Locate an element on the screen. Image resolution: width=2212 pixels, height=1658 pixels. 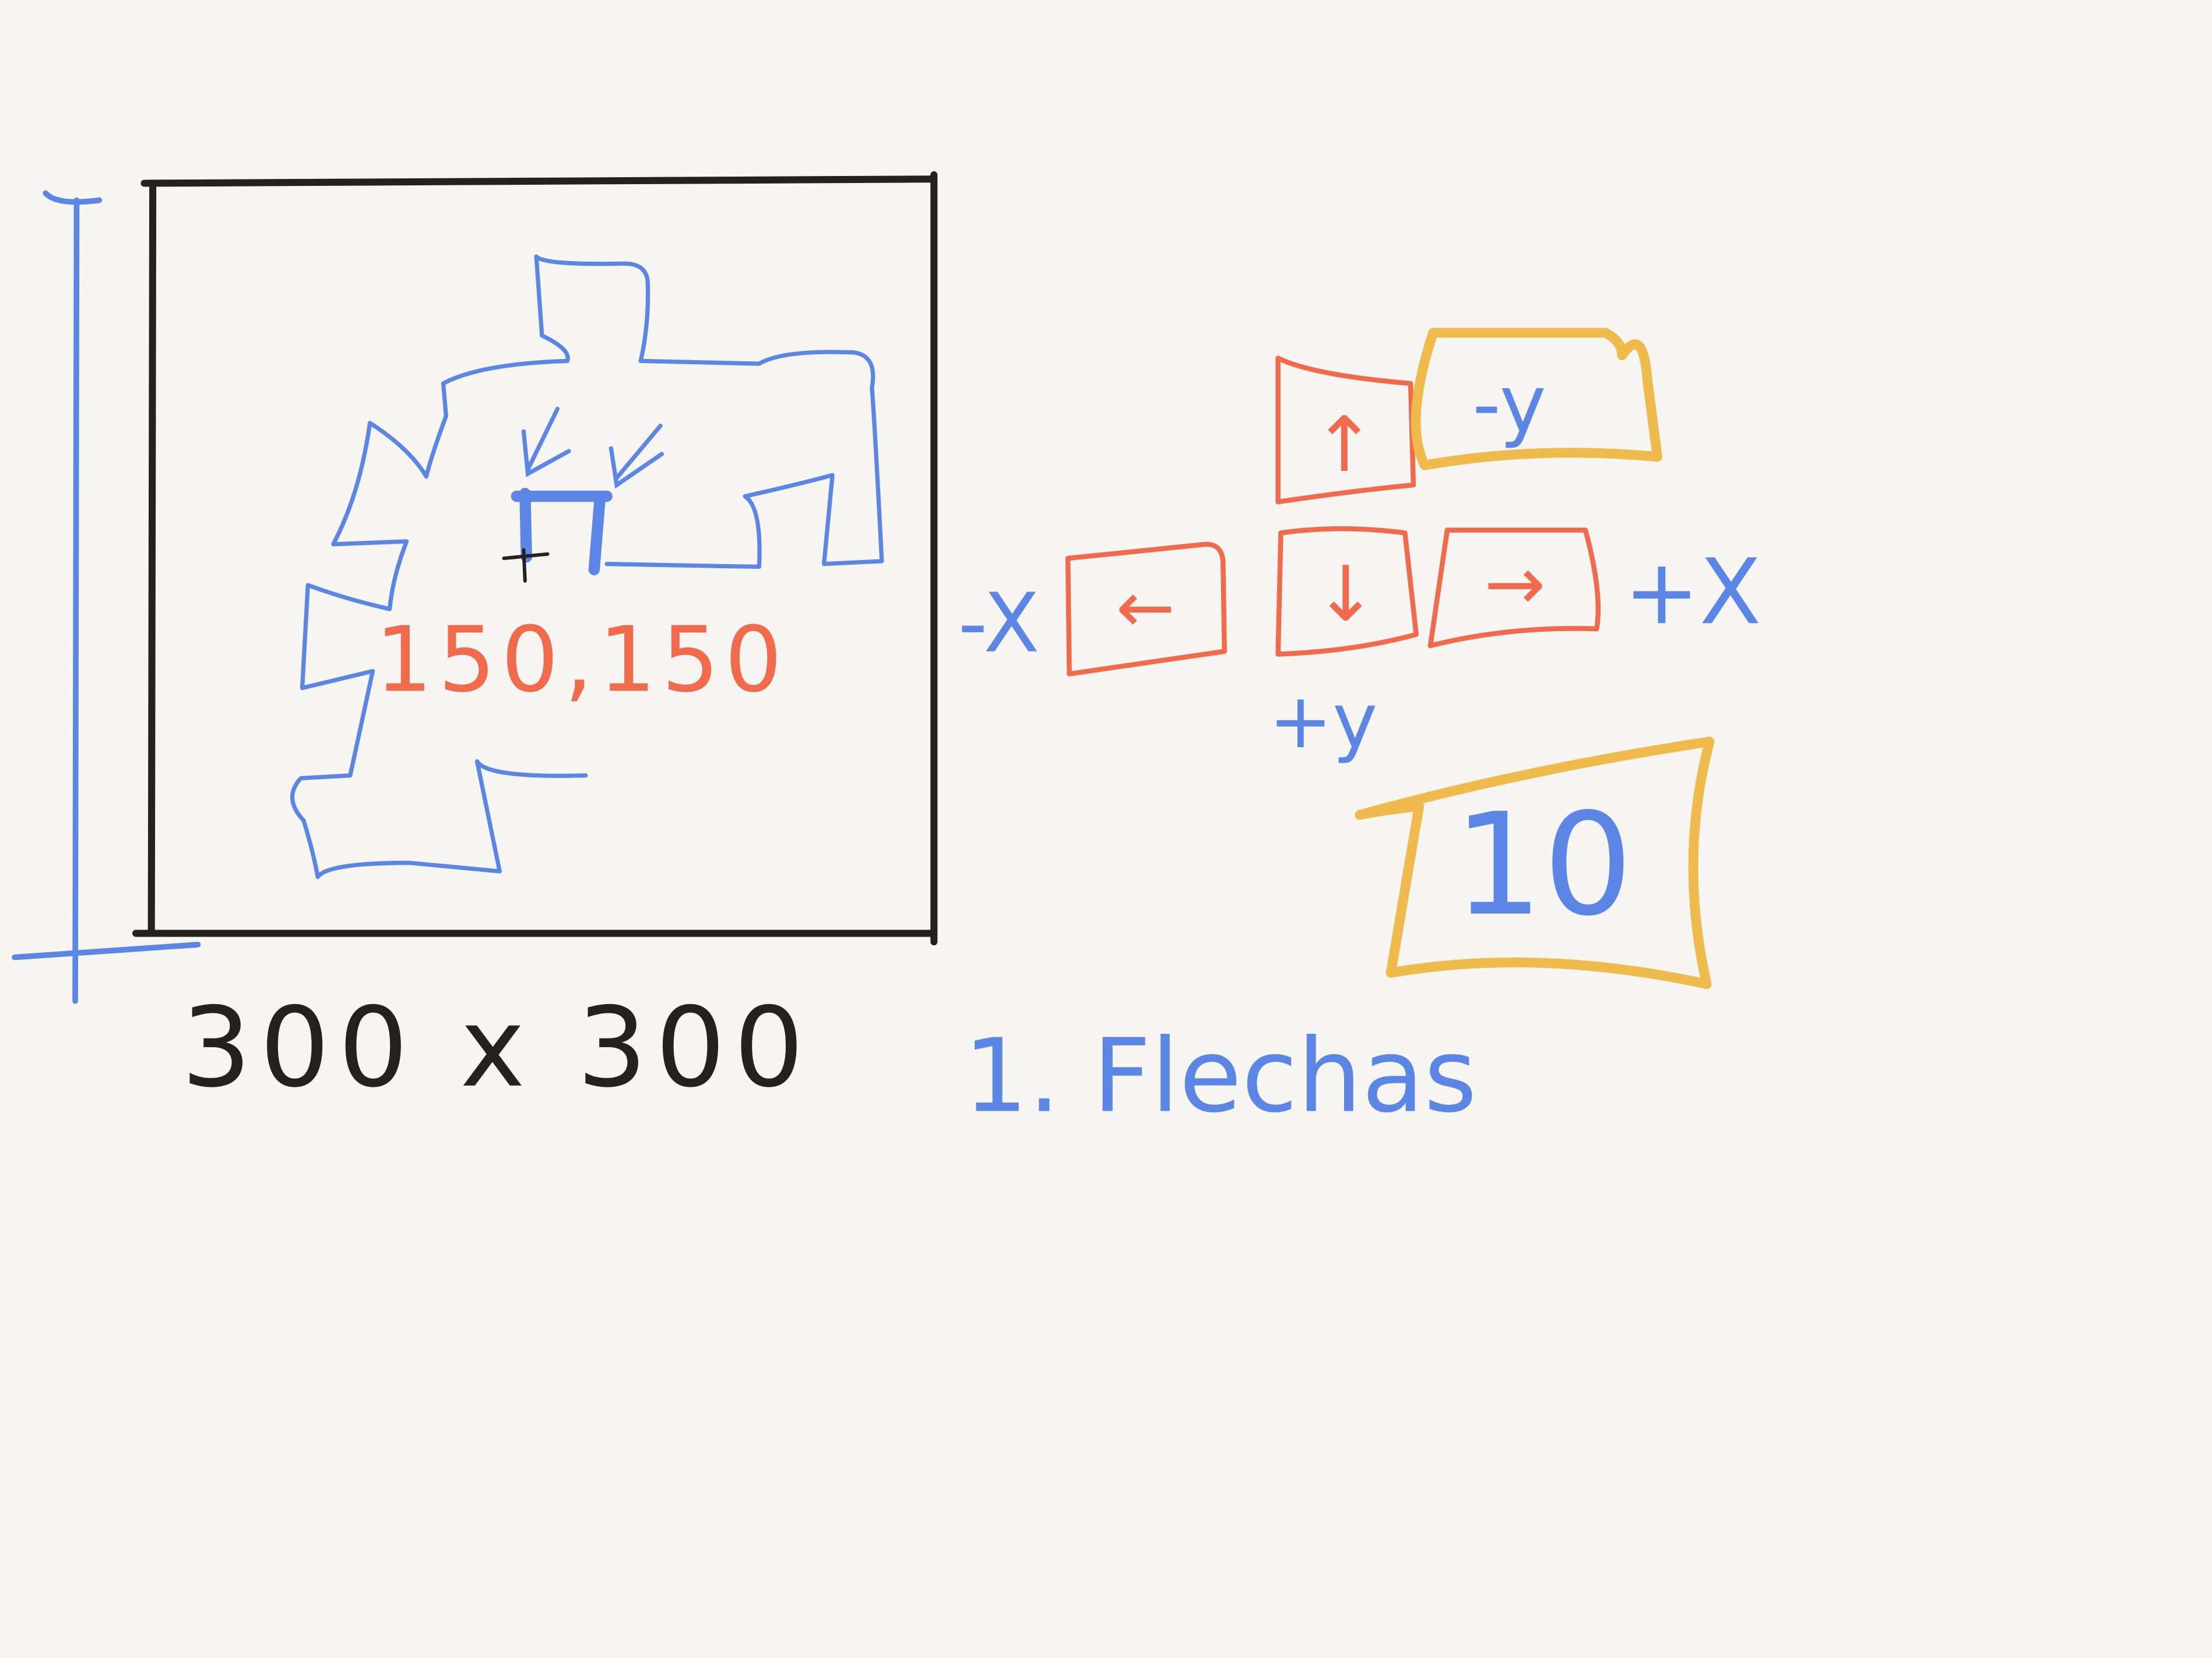
maze-outline is located at coordinates (587, 566).